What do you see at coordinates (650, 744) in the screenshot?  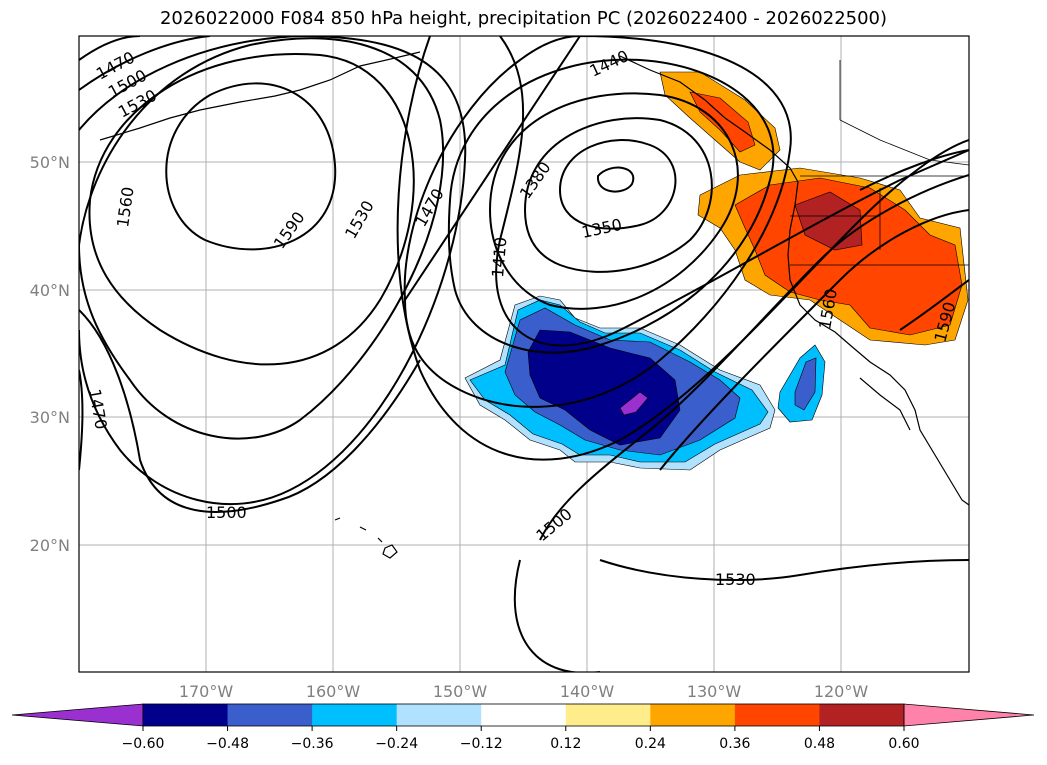 I see `colorbar-tick-label: 0.24` at bounding box center [650, 744].